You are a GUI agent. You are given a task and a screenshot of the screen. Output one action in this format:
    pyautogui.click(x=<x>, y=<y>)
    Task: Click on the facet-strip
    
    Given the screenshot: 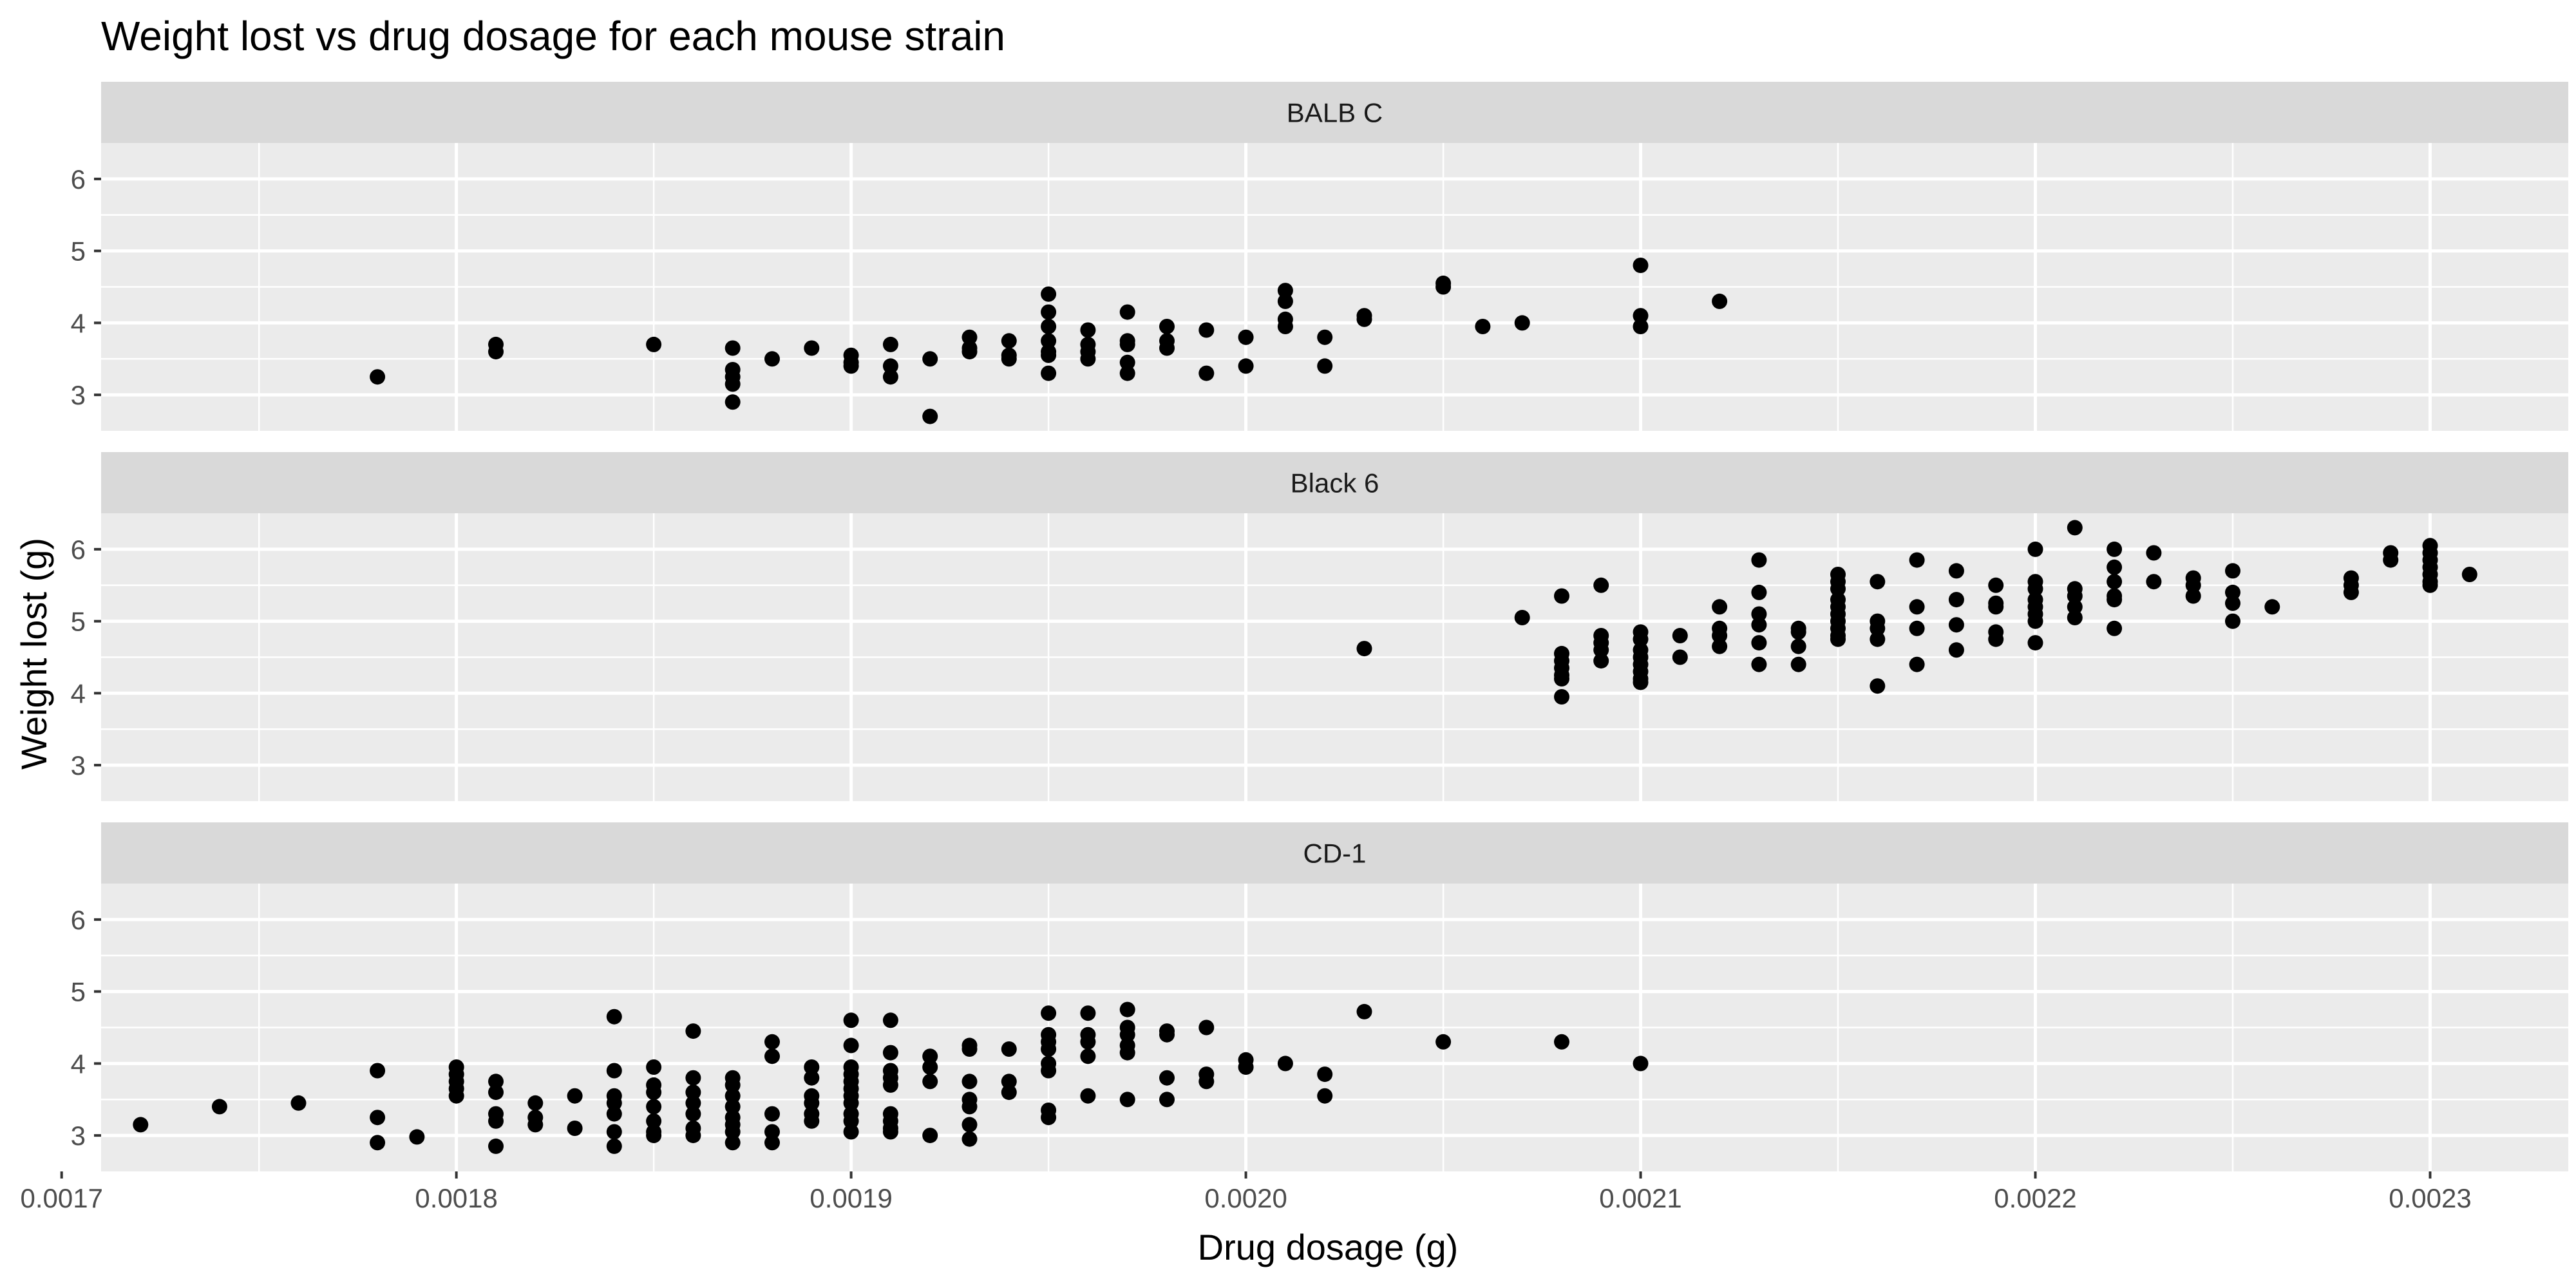 What is the action you would take?
    pyautogui.click(x=1335, y=482)
    